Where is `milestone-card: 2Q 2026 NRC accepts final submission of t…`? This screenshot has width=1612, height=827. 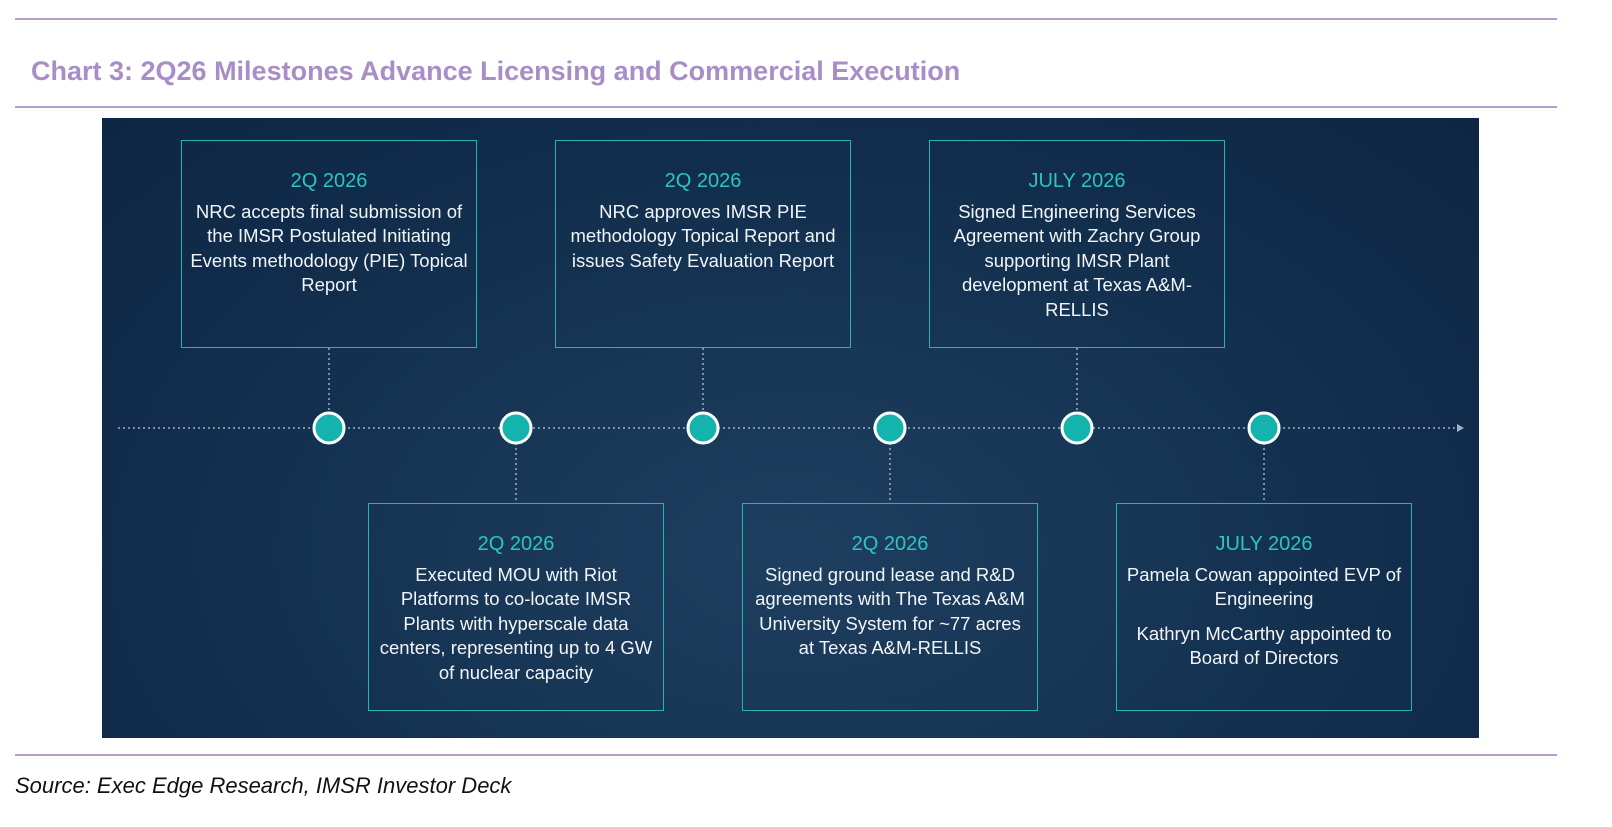
milestone-card: 2Q 2026 NRC accepts final submission of t… is located at coordinates (329, 244).